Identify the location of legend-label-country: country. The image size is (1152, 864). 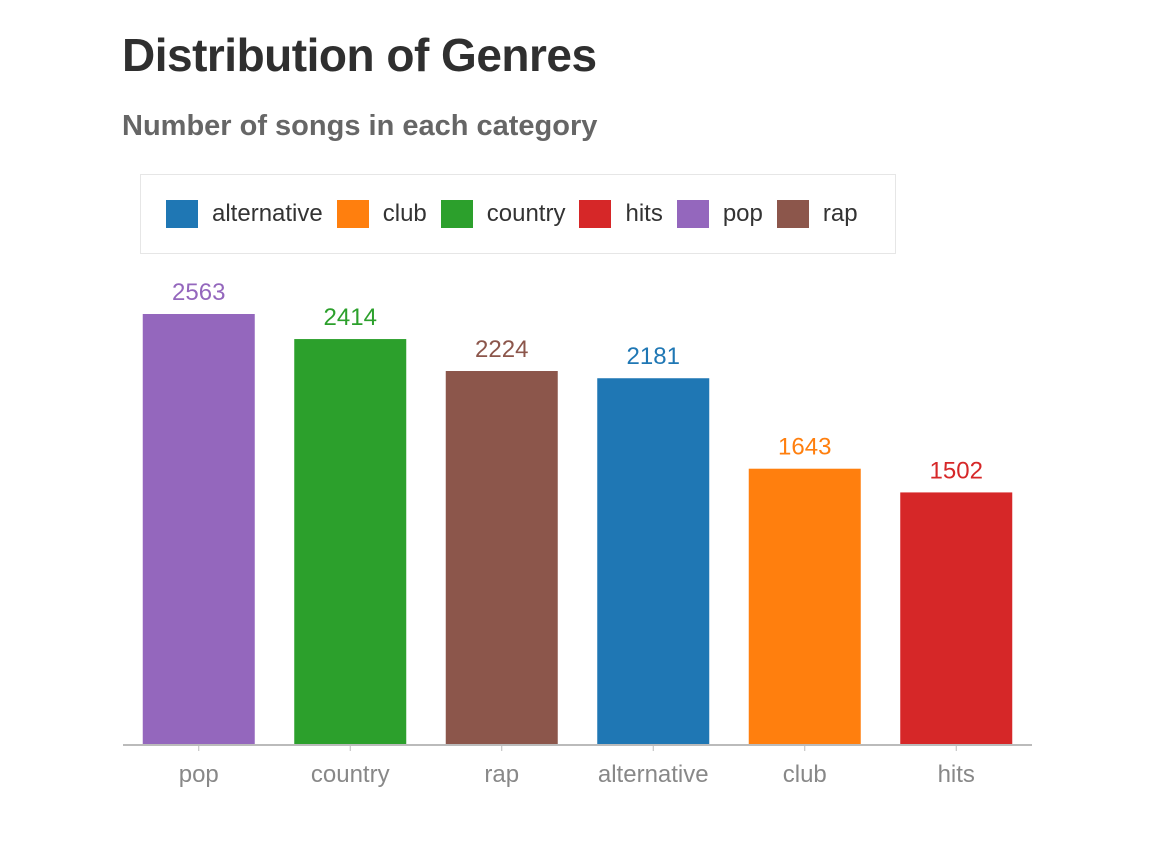
(526, 213).